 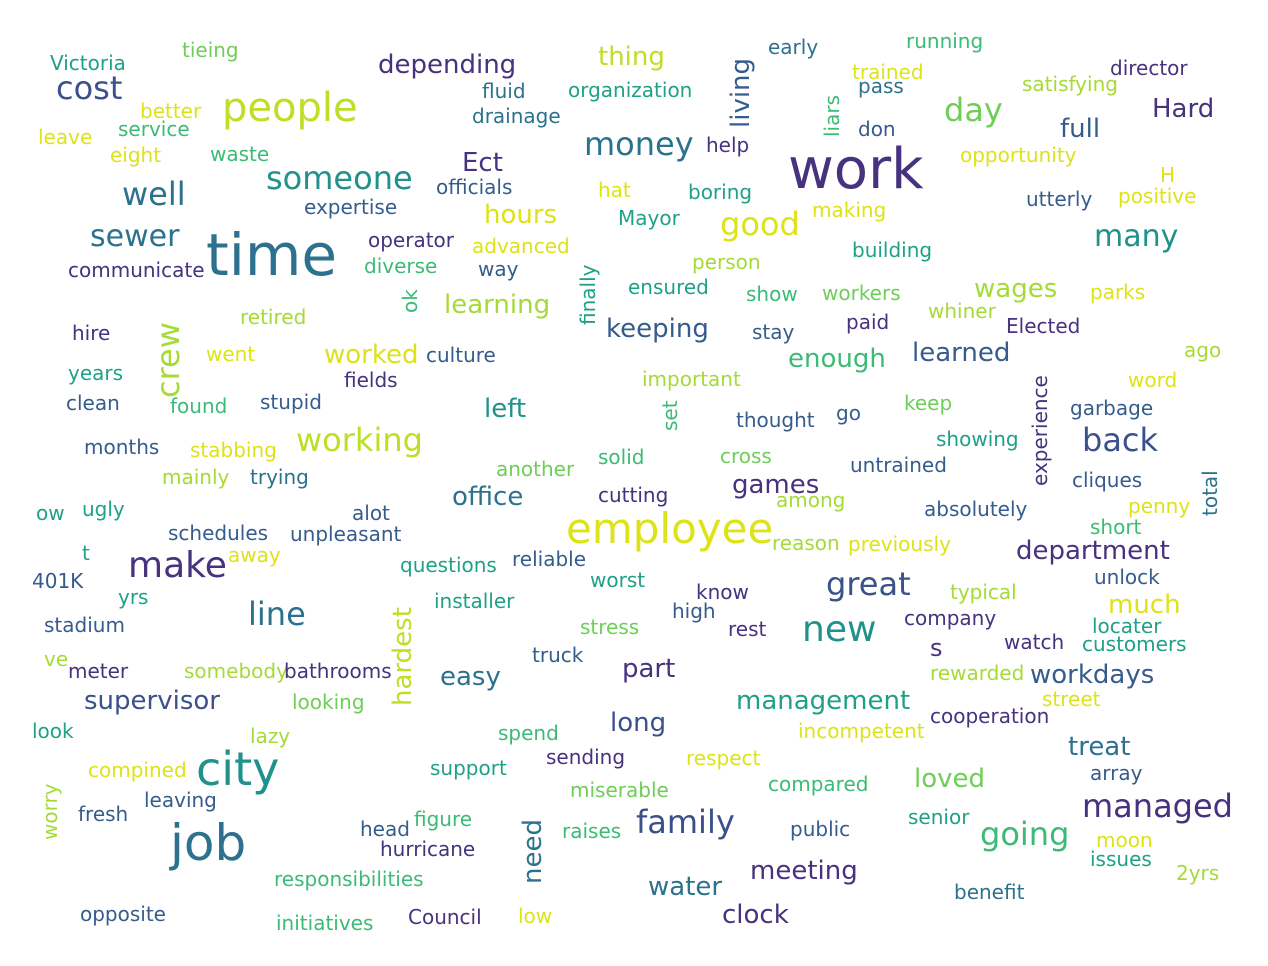 I want to click on word-learned: learned, so click(x=961, y=353).